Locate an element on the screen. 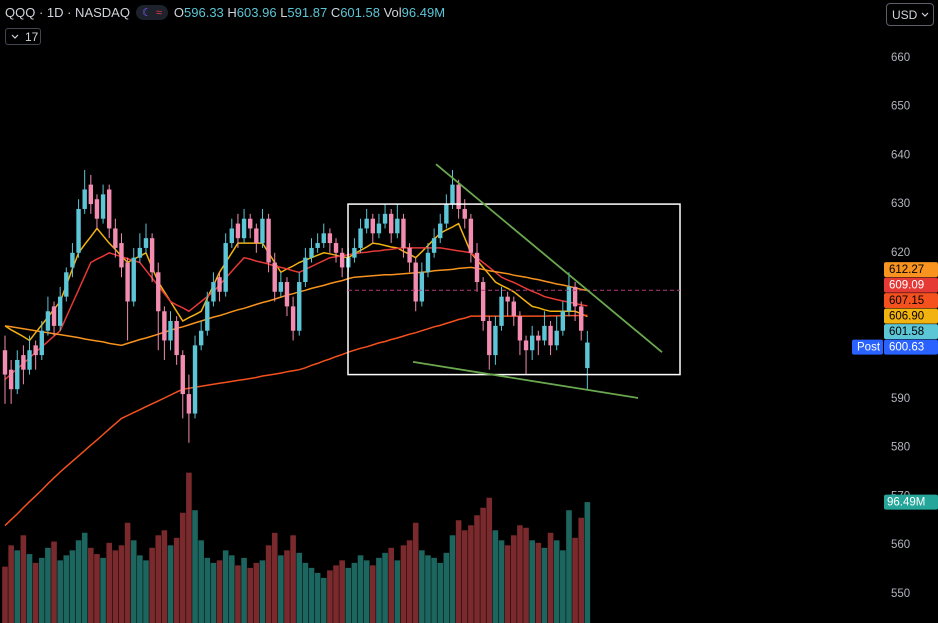  status-icons: ☾ ≈ is located at coordinates (151, 12).